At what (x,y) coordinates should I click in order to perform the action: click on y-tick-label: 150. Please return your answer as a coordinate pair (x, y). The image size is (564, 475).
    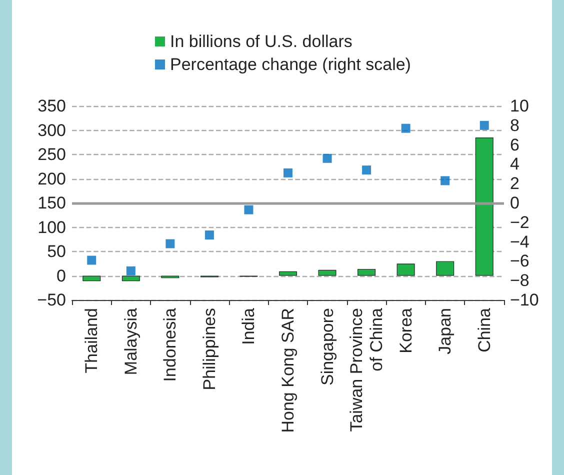
    Looking at the image, I should click on (52, 203).